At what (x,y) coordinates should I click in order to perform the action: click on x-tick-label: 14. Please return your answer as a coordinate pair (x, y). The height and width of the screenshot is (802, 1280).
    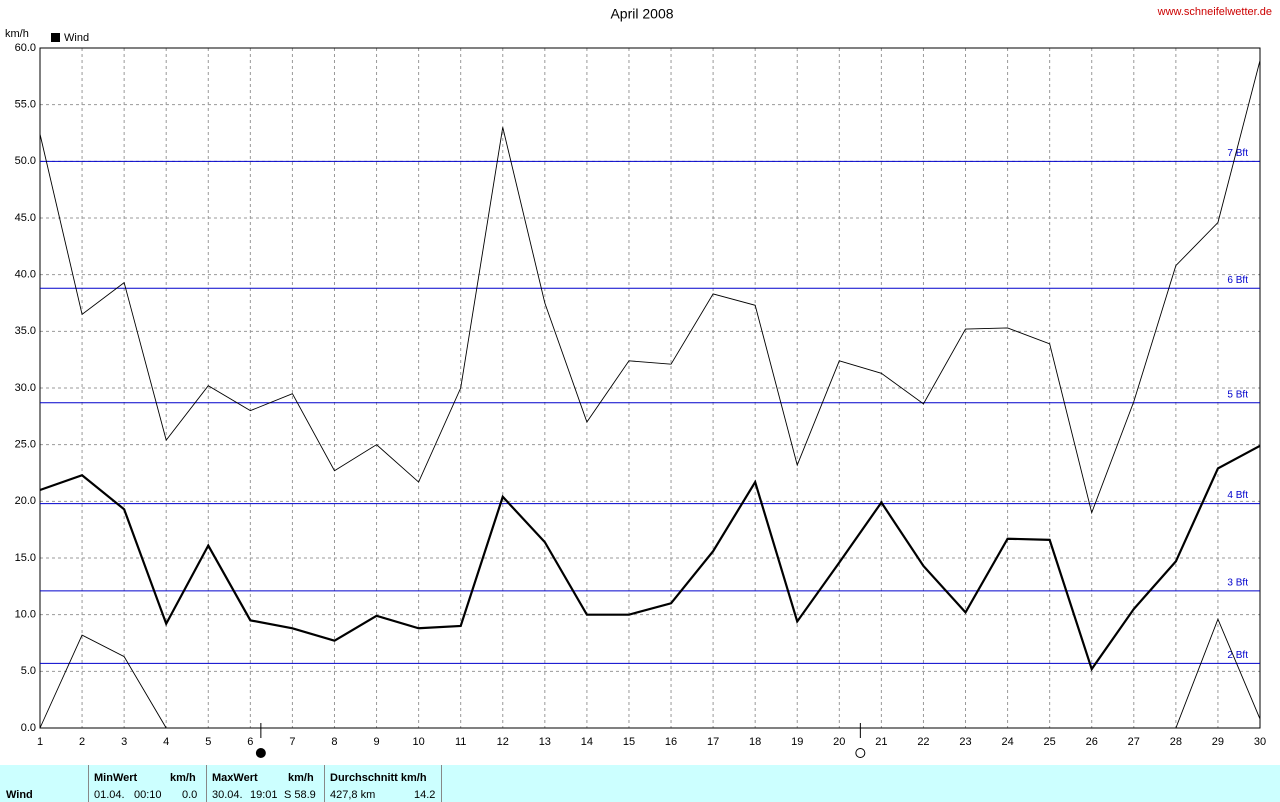
    Looking at the image, I should click on (587, 742).